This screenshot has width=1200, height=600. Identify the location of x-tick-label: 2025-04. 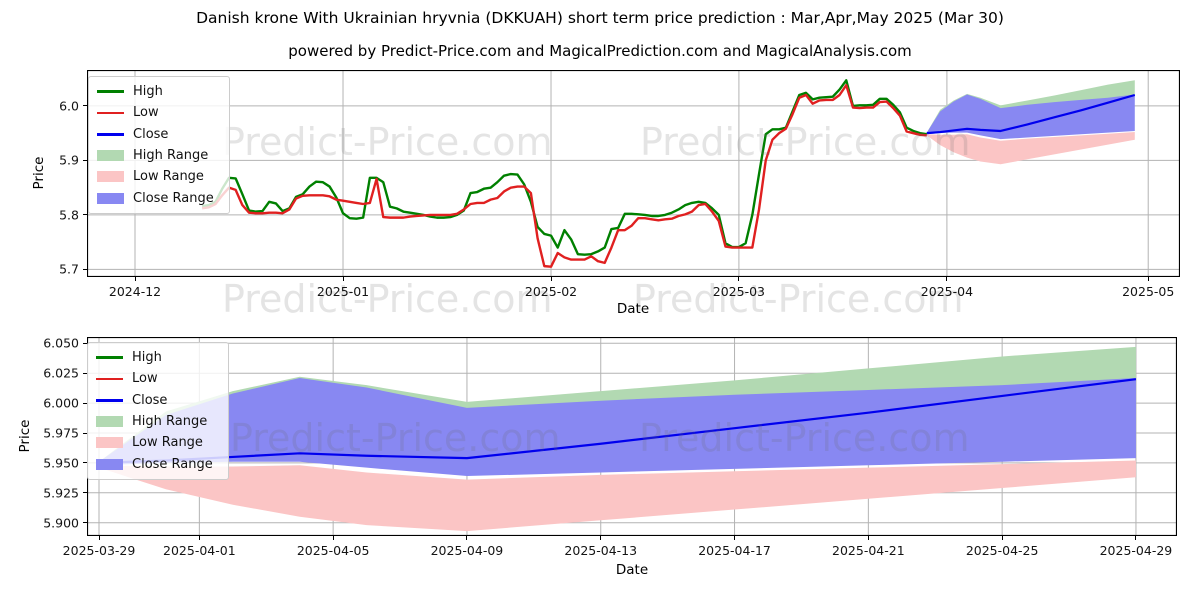
(947, 291).